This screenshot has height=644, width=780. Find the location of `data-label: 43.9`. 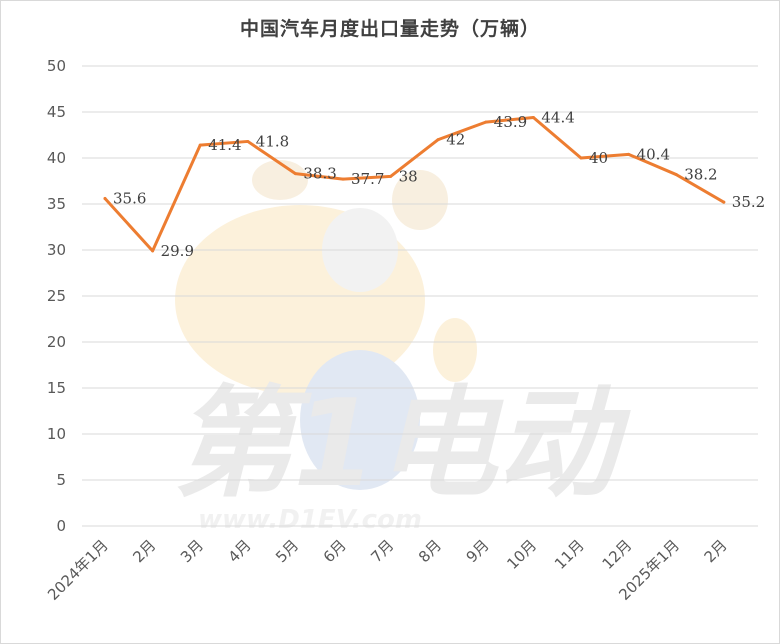

data-label: 43.9 is located at coordinates (510, 122).